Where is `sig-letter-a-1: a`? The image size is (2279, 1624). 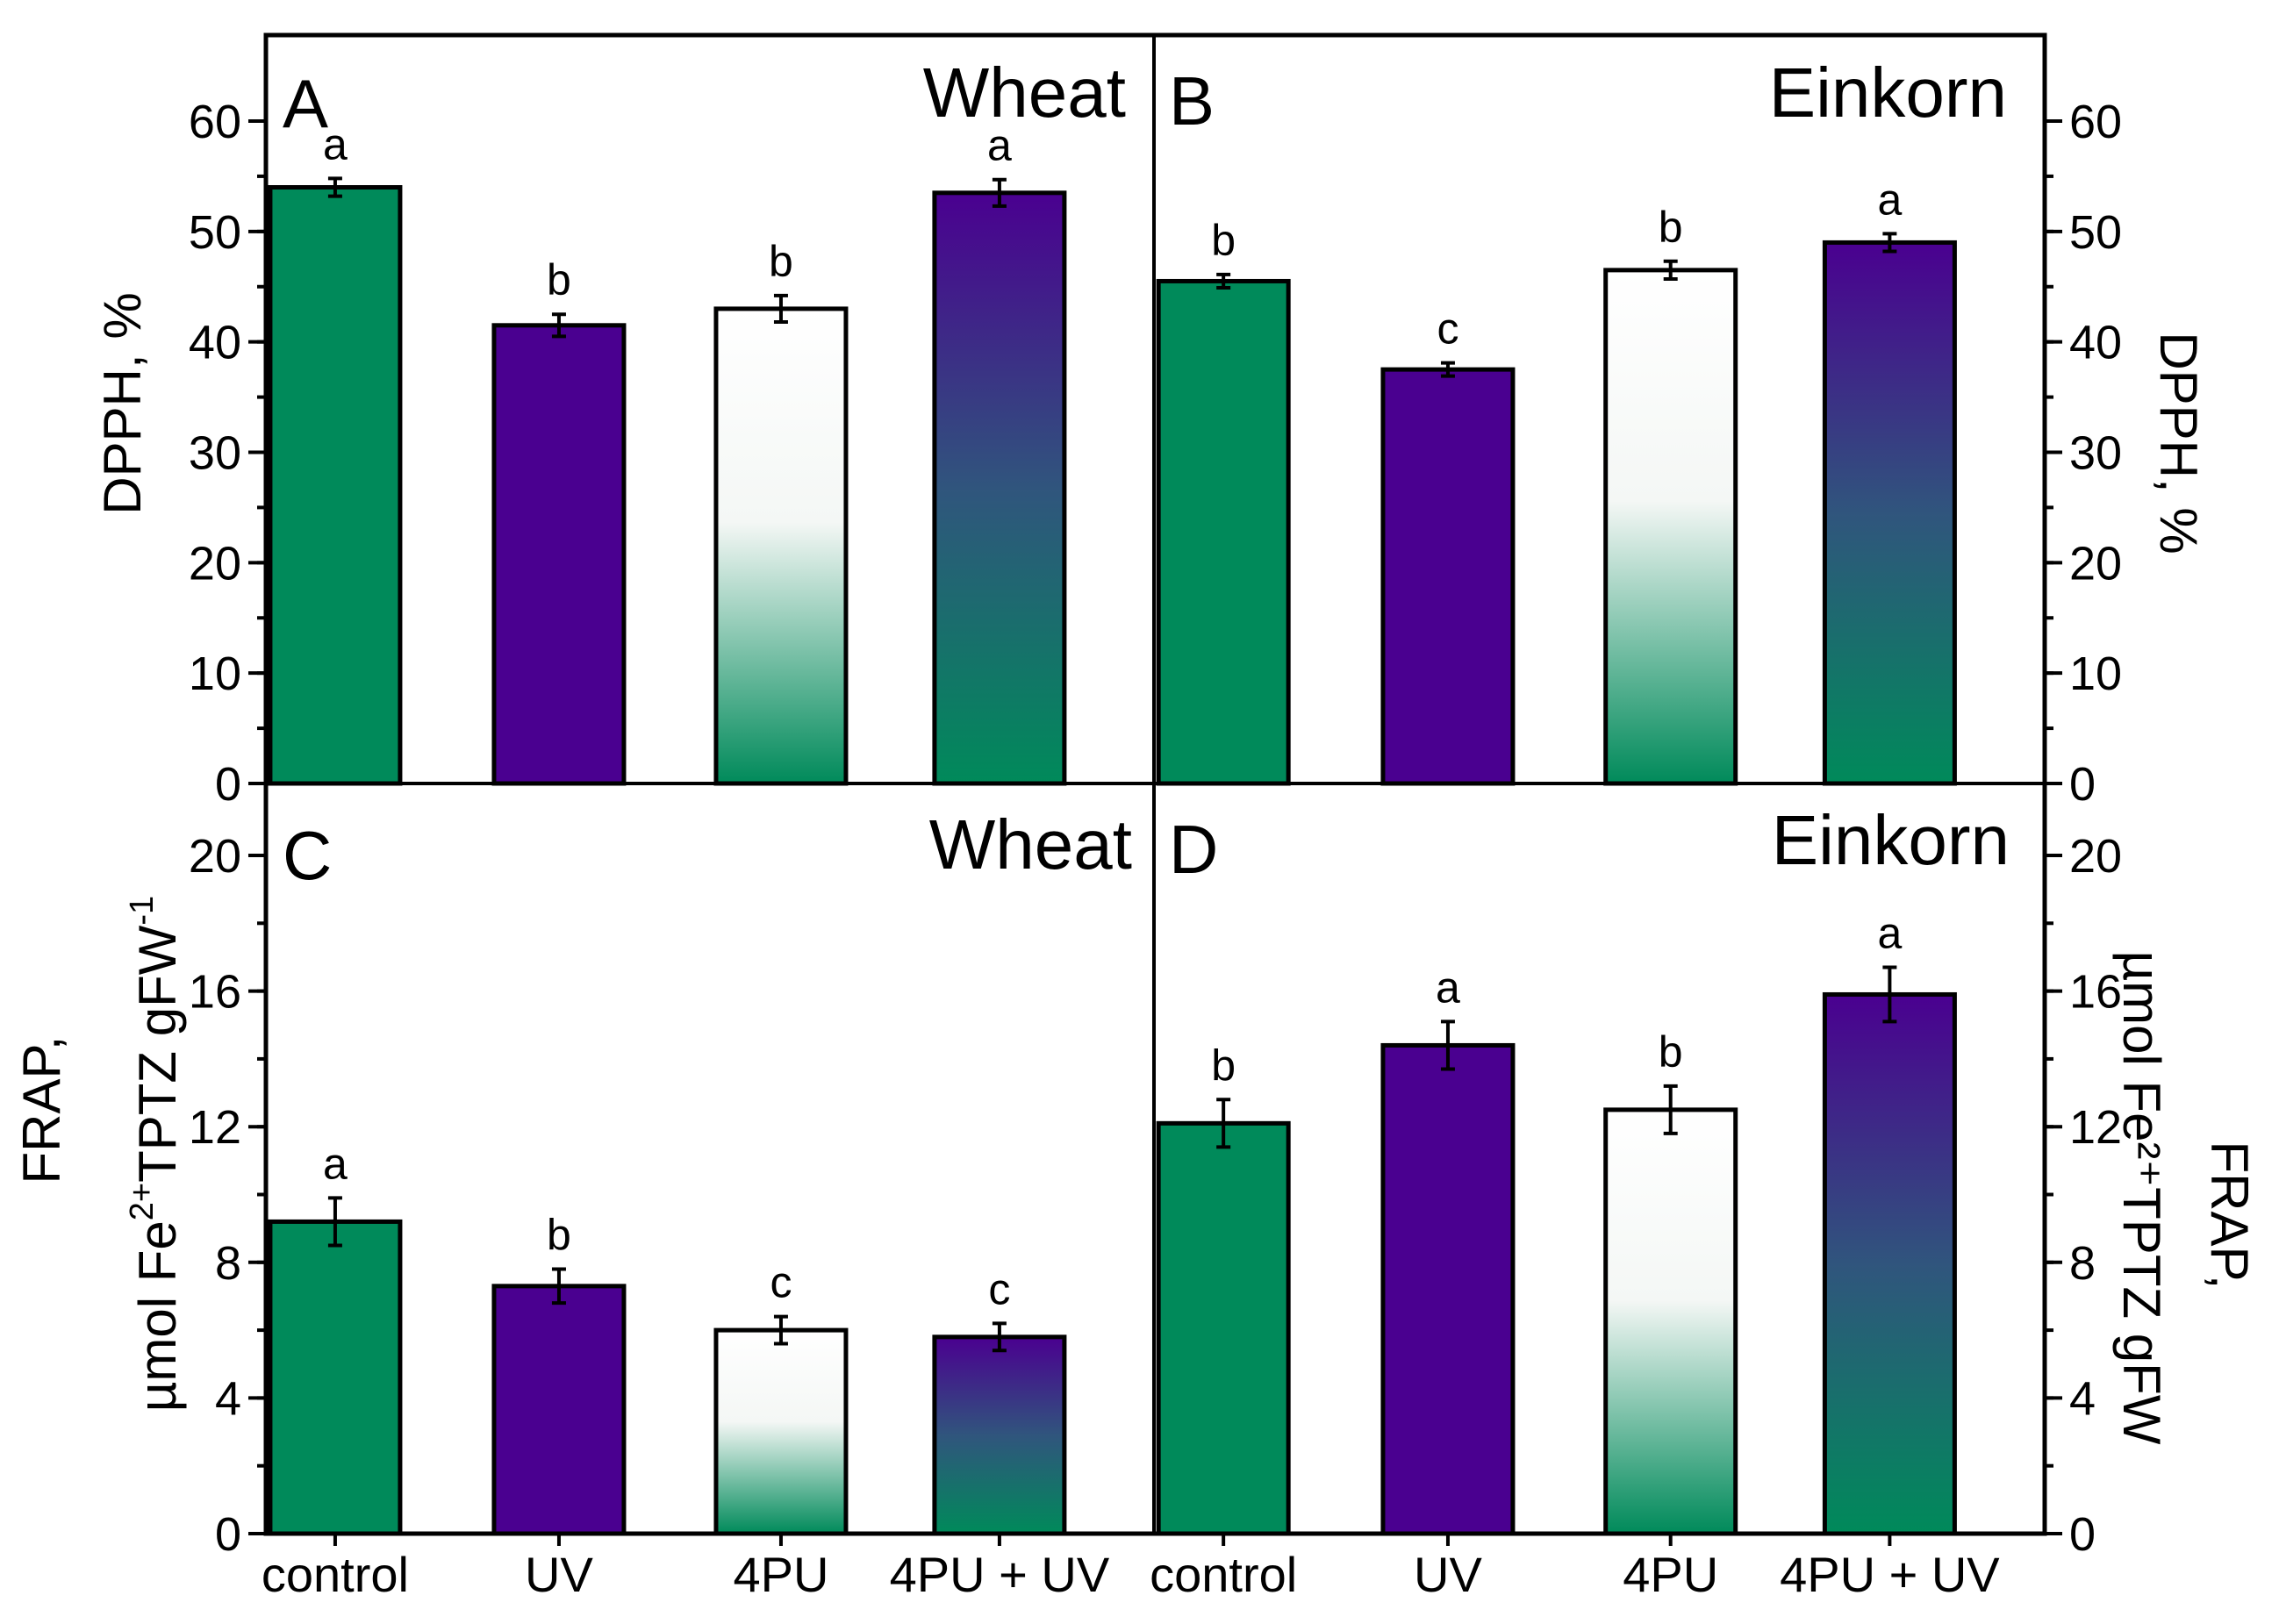 sig-letter-a-1: a is located at coordinates (335, 144).